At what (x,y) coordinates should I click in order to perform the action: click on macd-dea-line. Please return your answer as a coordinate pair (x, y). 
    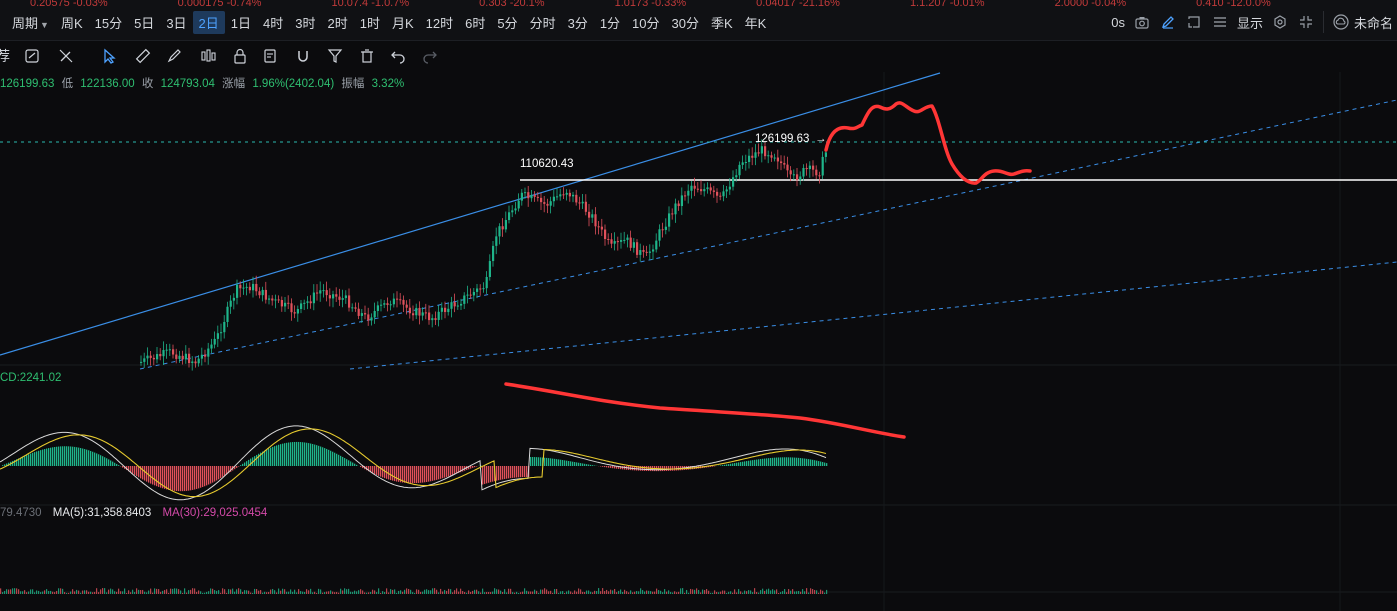
    Looking at the image, I should click on (413, 463).